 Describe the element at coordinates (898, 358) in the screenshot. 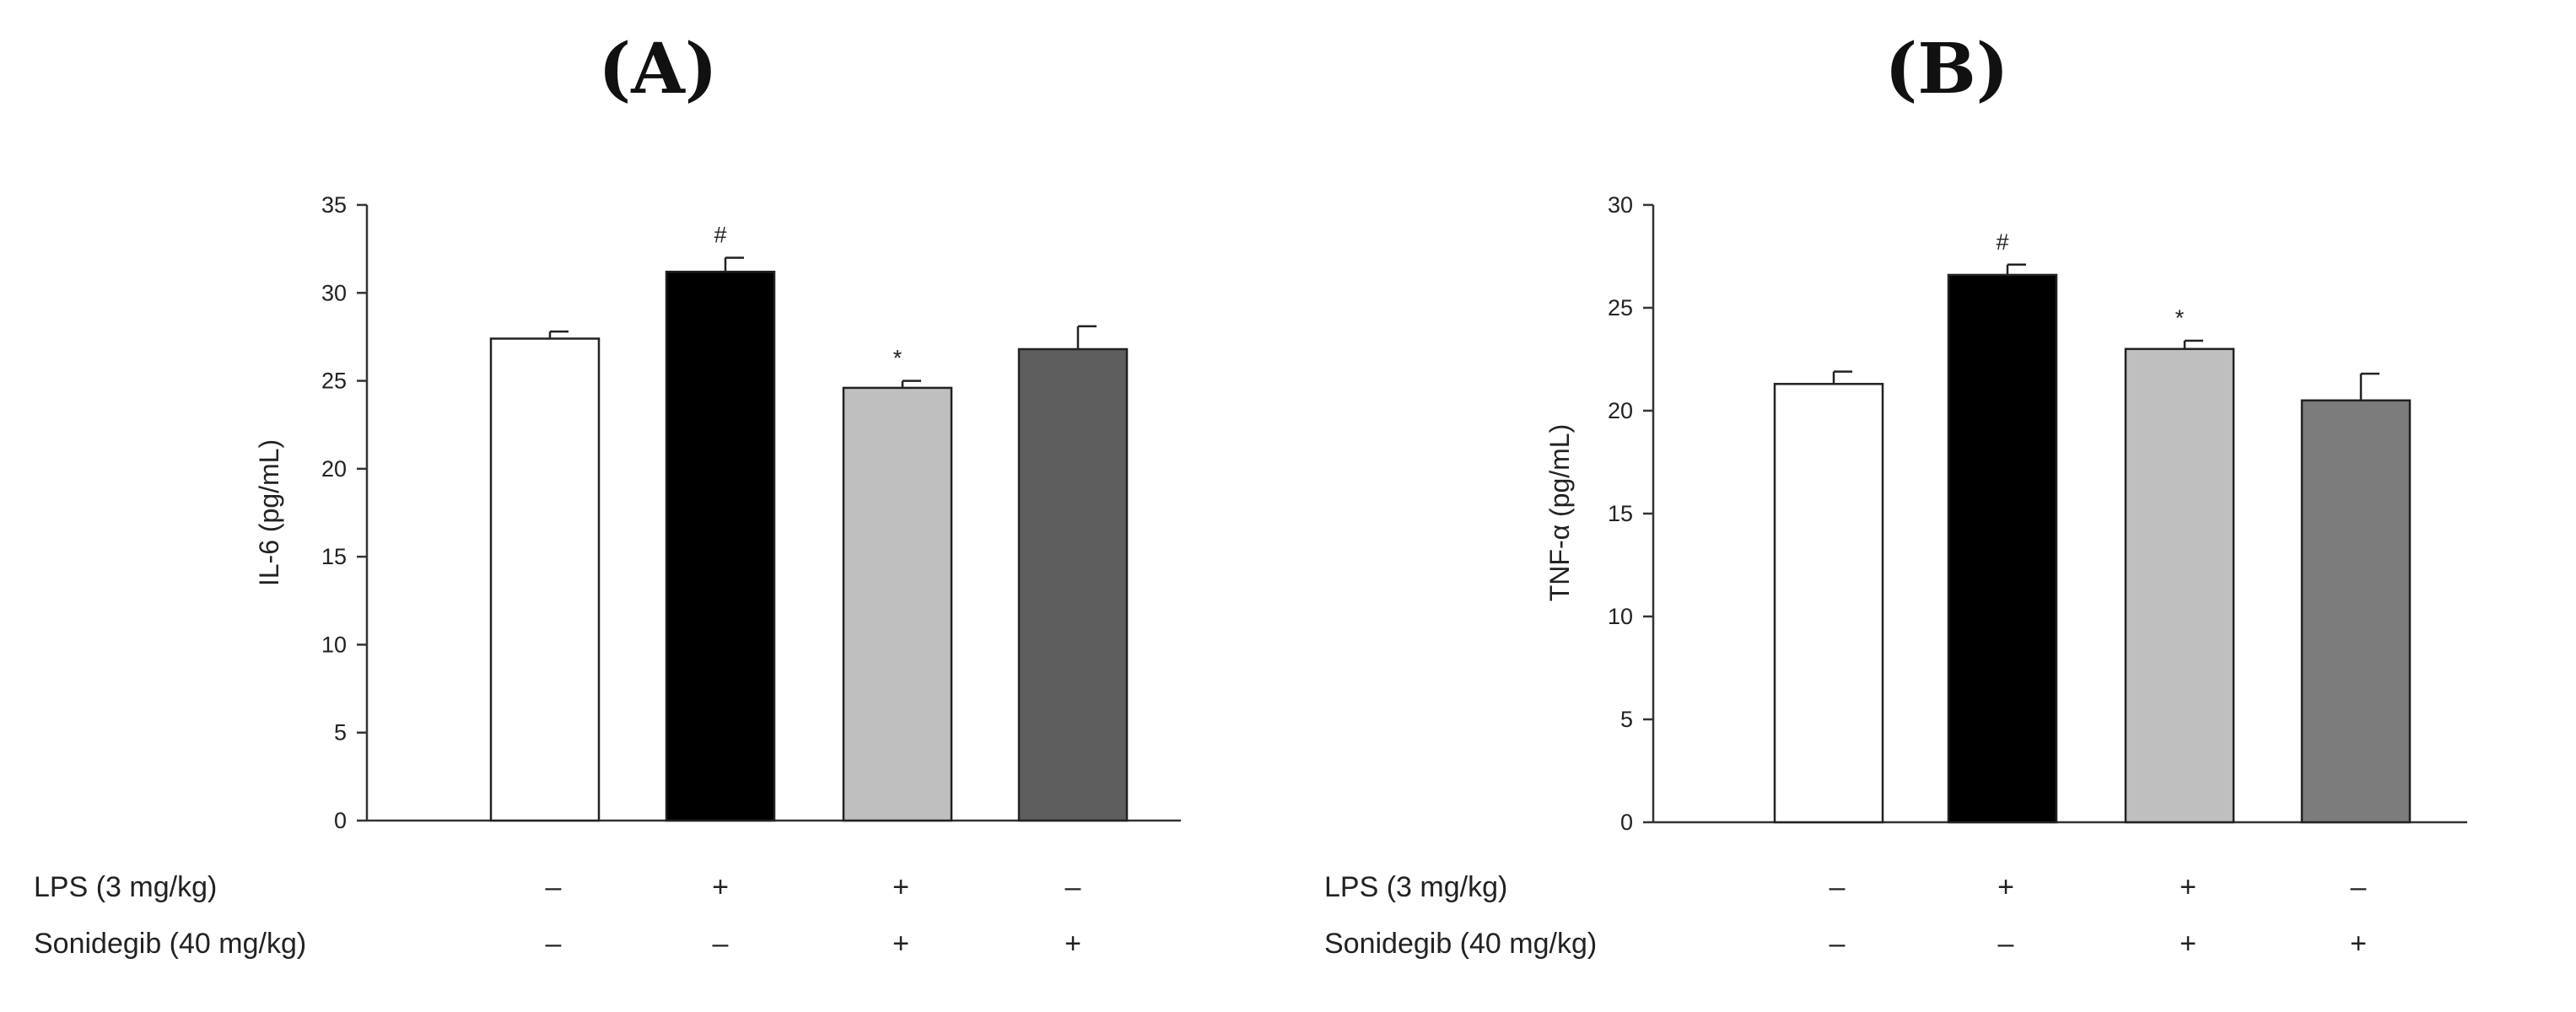

I see `chart1-significance-mark: *` at that location.